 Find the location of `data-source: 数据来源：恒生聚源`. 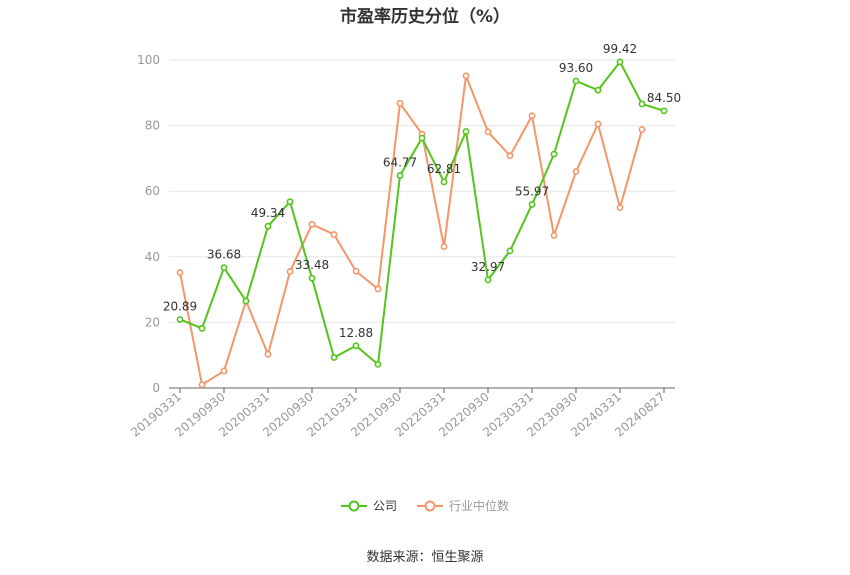

data-source: 数据来源：恒生聚源 is located at coordinates (425, 557).